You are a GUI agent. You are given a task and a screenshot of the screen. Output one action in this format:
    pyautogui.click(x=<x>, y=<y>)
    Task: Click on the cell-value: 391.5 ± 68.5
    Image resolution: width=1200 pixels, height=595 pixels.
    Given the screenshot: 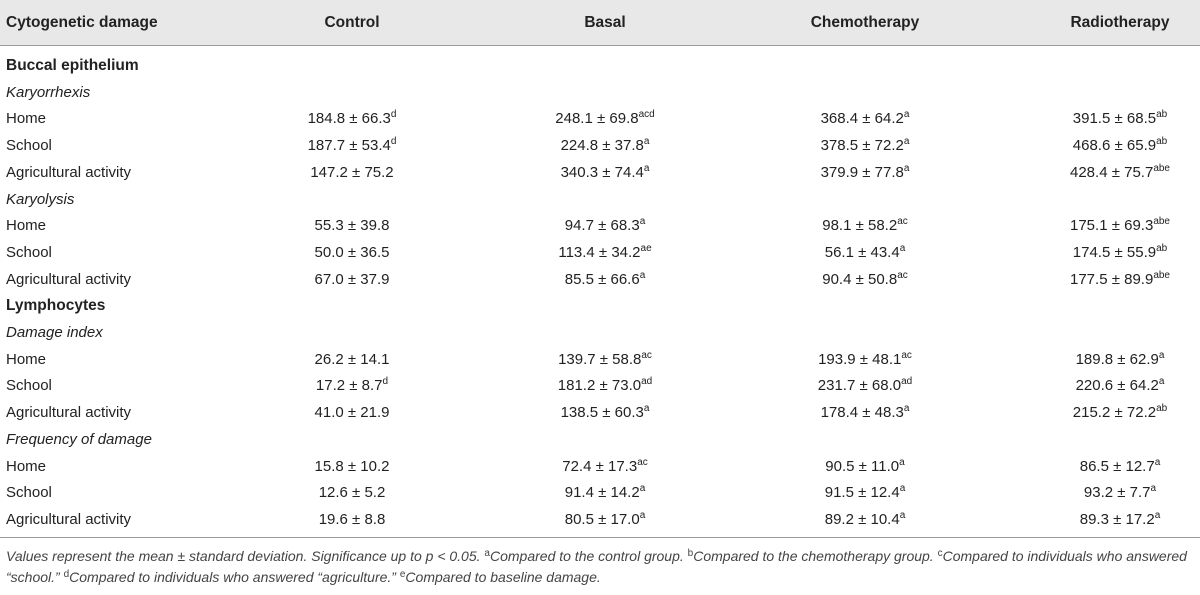 What is the action you would take?
    pyautogui.click(x=1114, y=119)
    